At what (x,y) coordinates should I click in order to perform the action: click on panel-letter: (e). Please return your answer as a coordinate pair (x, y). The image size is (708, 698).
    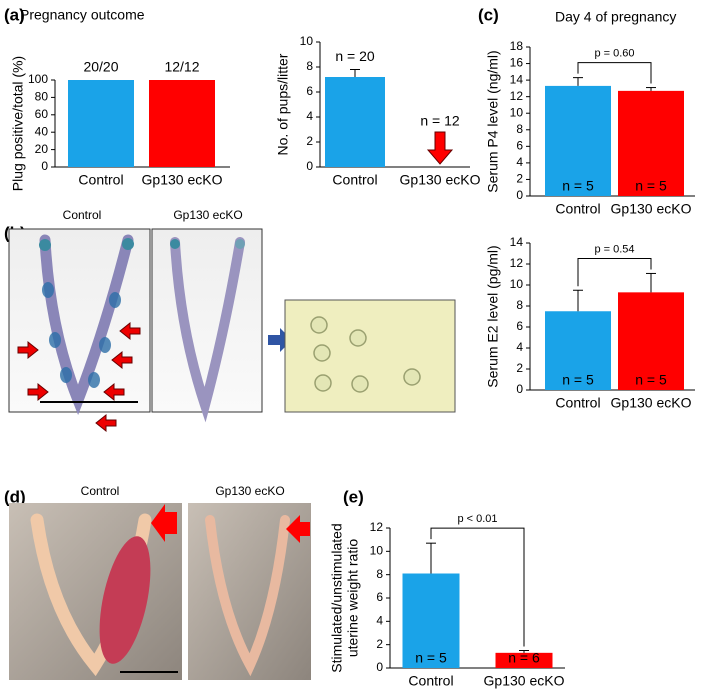
    Looking at the image, I should click on (353, 496).